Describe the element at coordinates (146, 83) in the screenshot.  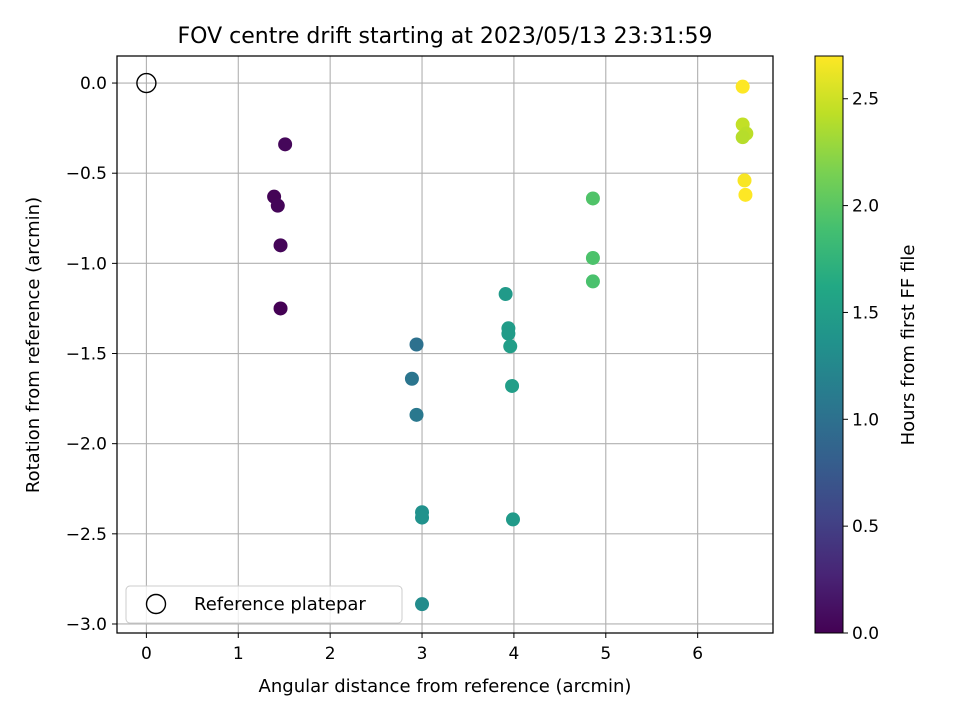
I see `reference-point` at that location.